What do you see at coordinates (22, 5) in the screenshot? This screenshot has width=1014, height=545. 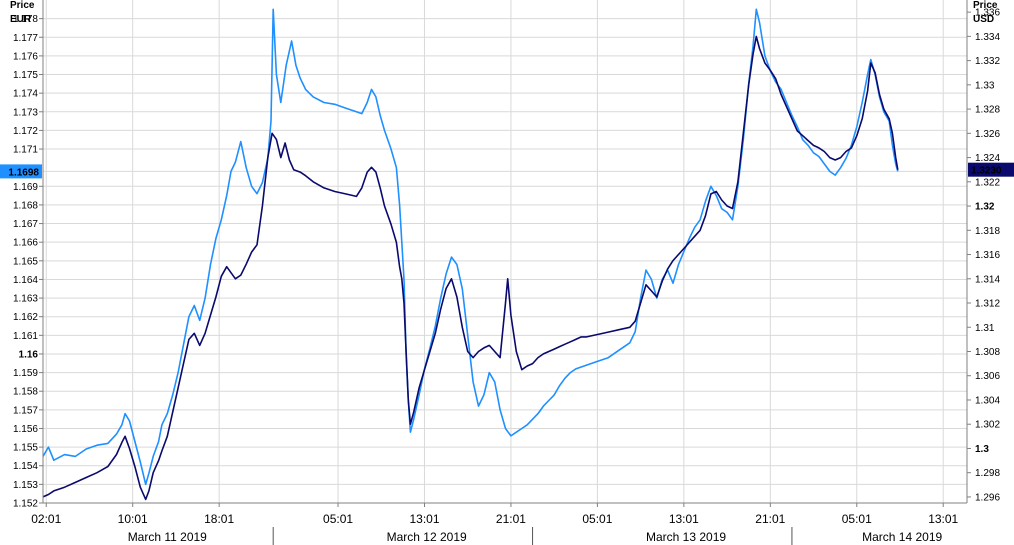 I see `left-axis-title-price: Price` at bounding box center [22, 5].